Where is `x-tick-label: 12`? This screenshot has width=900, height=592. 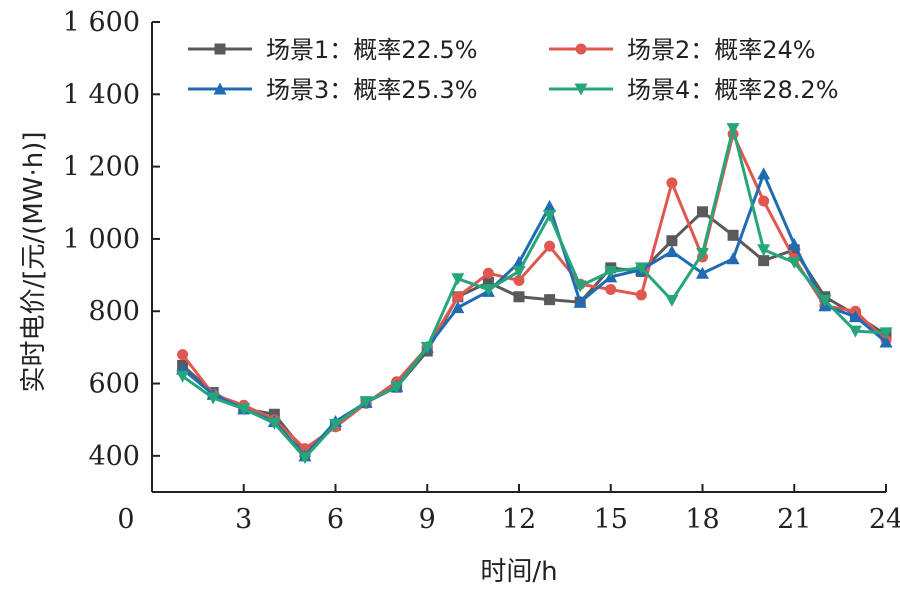 x-tick-label: 12 is located at coordinates (519, 519).